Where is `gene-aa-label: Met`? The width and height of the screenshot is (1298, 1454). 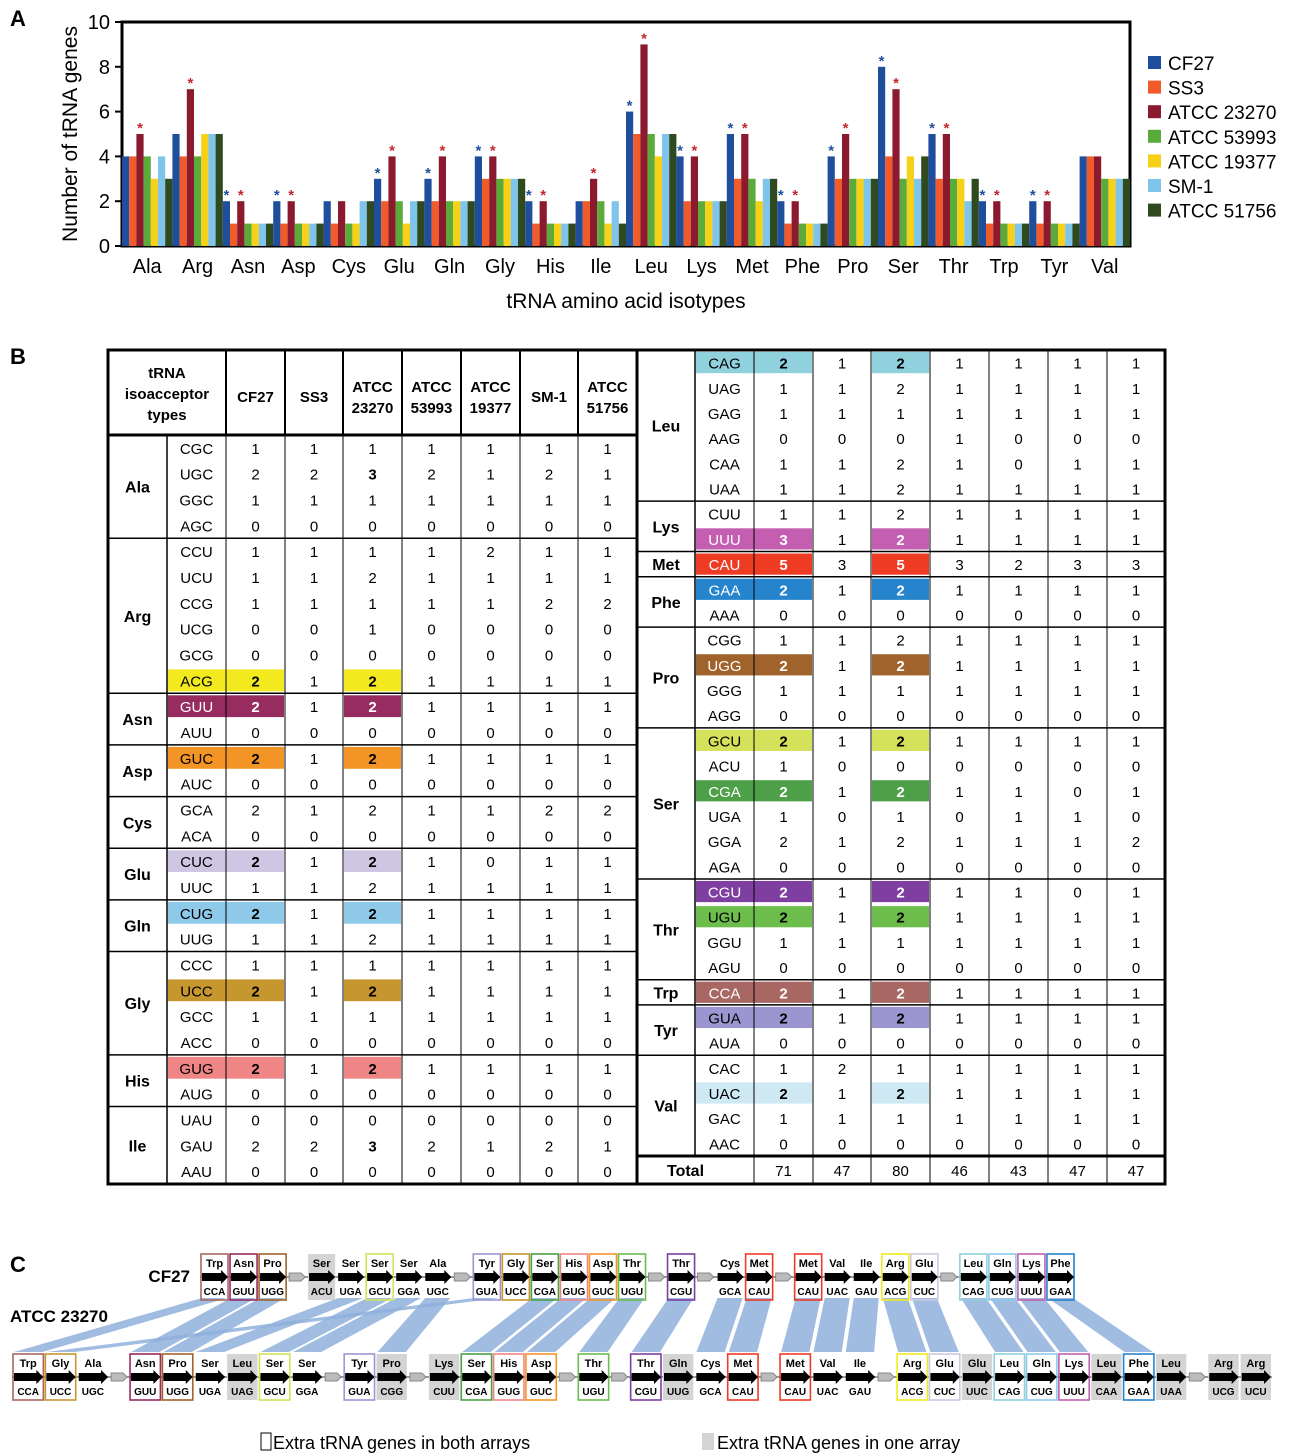
gene-aa-label: Met is located at coordinates (795, 1364).